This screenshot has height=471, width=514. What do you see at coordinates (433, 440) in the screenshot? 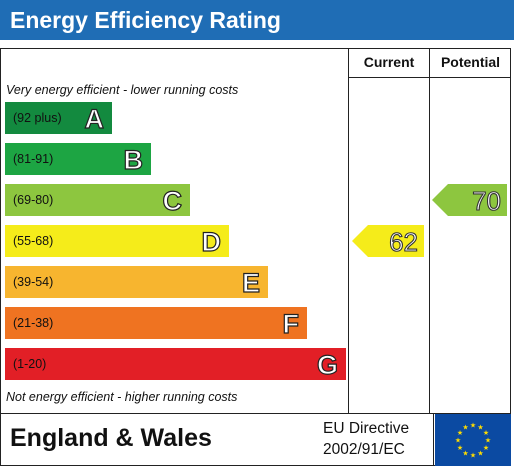
I see `footer-divider` at bounding box center [433, 440].